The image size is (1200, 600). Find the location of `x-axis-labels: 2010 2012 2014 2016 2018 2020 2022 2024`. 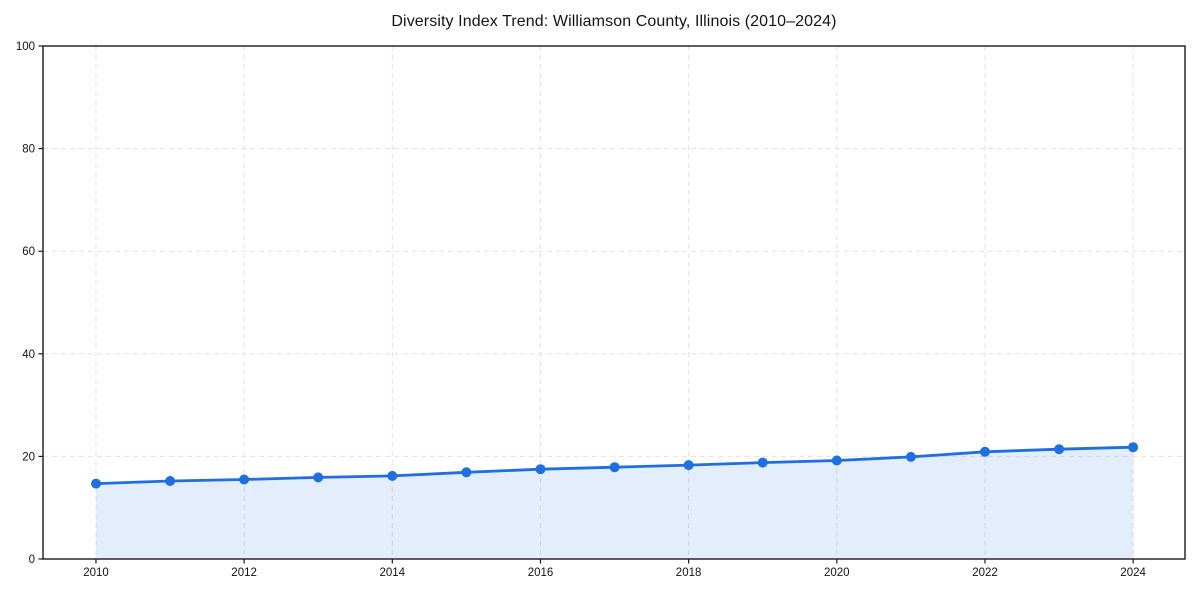

x-axis-labels: 2010 2012 2014 2016 2018 2020 2022 2024 is located at coordinates (614, 573).